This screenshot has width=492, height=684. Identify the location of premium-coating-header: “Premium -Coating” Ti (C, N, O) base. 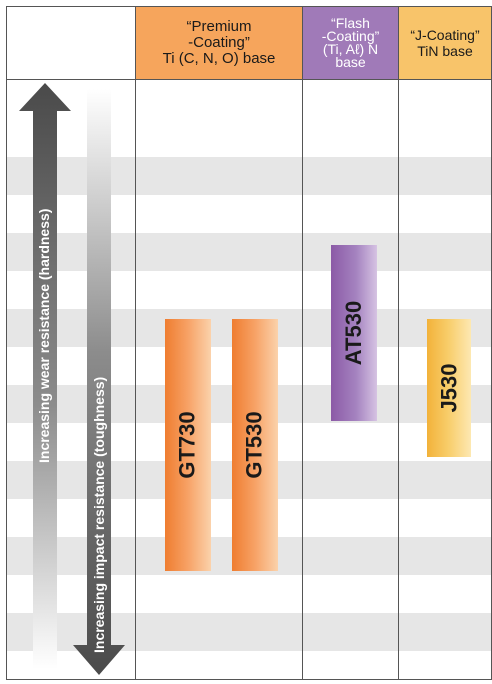
(219, 43).